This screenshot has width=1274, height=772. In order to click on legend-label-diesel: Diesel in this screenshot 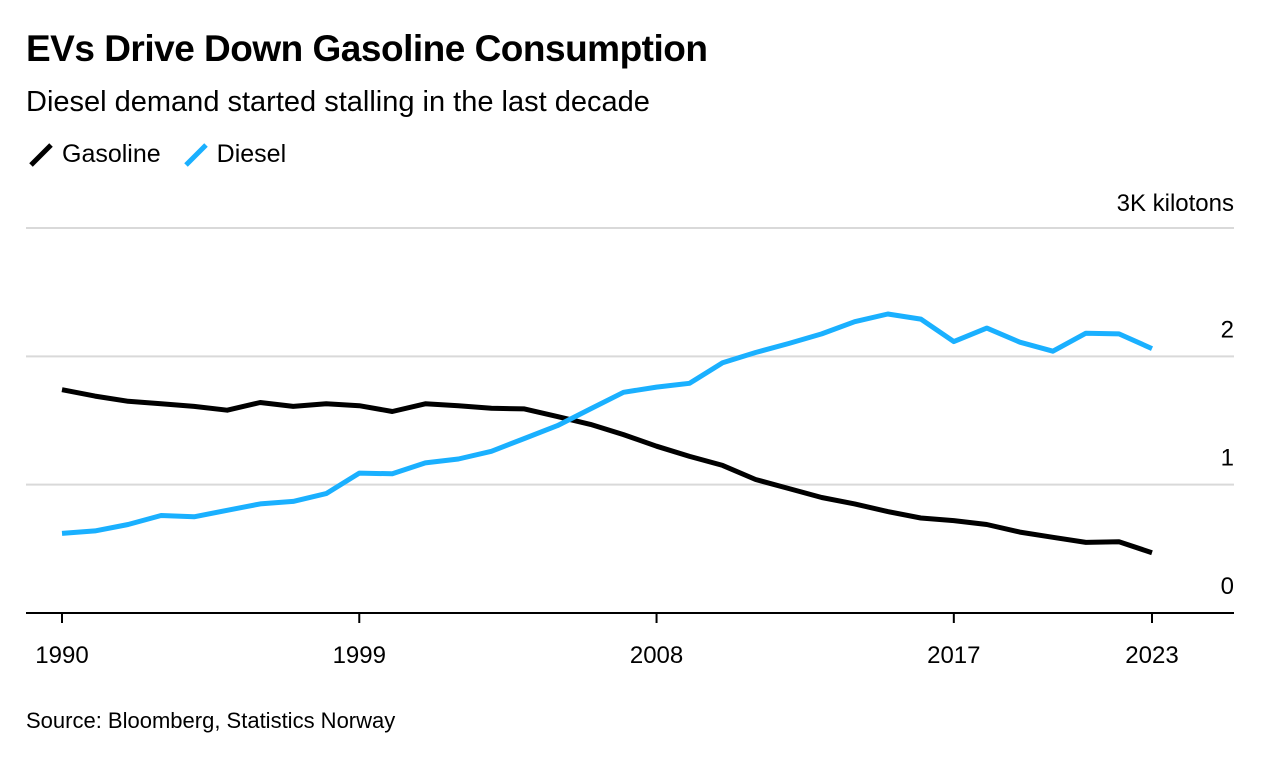, I will do `click(251, 154)`.